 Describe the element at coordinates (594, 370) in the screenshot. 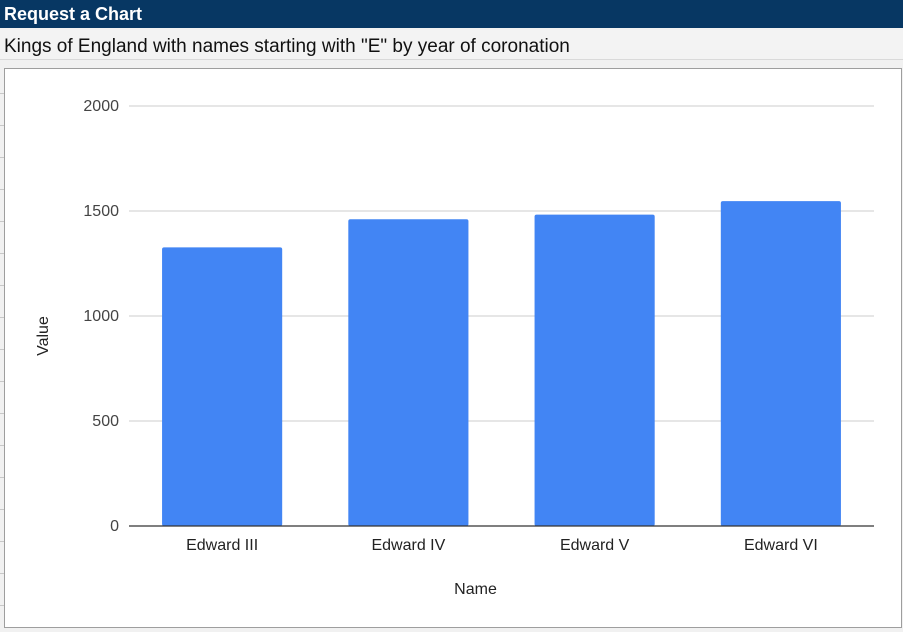

I see `bar-edward-v` at that location.